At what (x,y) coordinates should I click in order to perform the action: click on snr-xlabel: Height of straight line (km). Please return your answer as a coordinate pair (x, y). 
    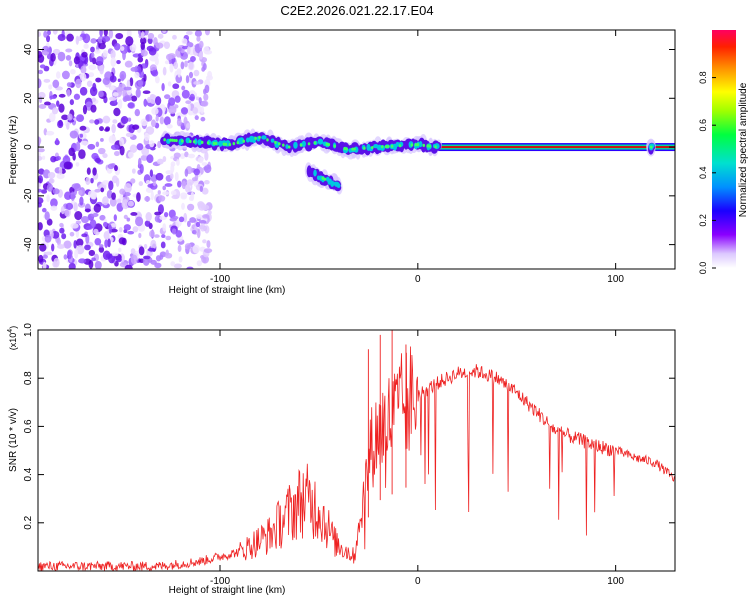
    Looking at the image, I should click on (227, 590).